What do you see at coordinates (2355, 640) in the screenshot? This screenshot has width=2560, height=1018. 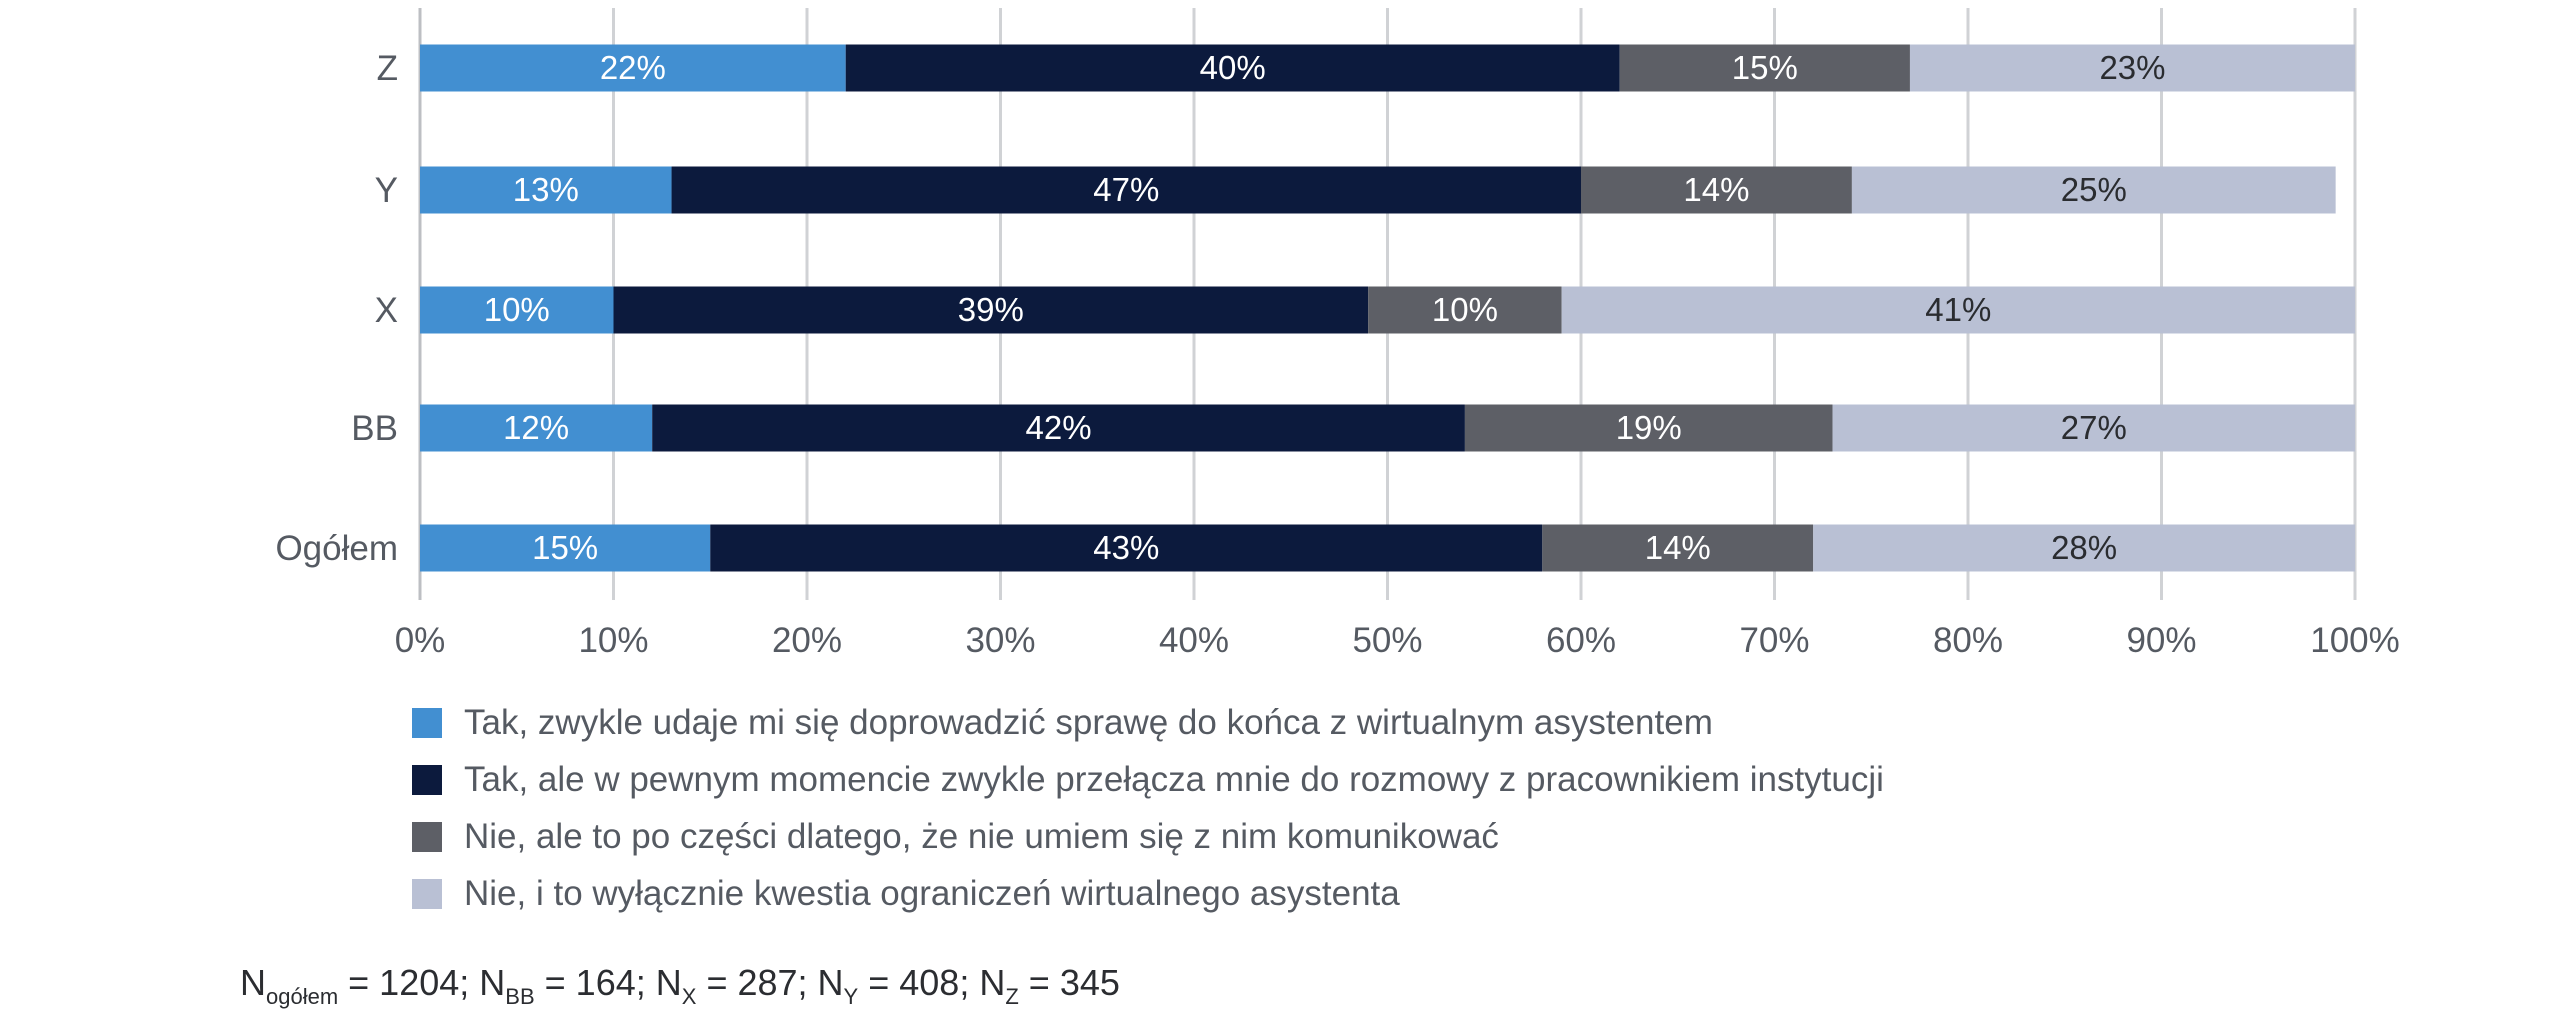 I see `x-tick-label: 100%` at bounding box center [2355, 640].